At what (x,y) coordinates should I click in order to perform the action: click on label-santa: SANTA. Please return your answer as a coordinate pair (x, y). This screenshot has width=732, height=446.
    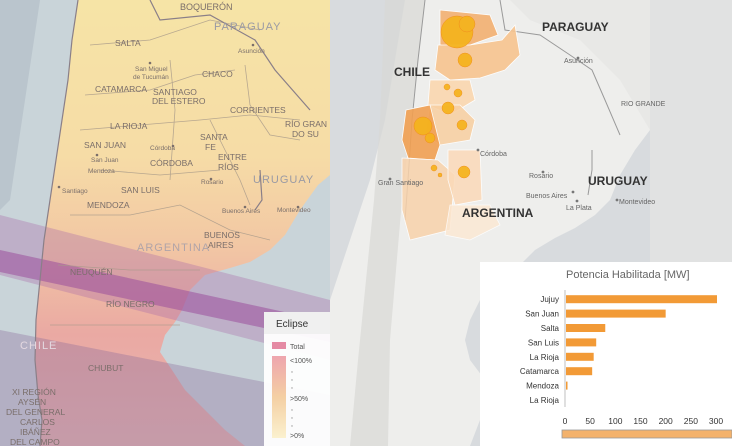
    Looking at the image, I should click on (214, 137).